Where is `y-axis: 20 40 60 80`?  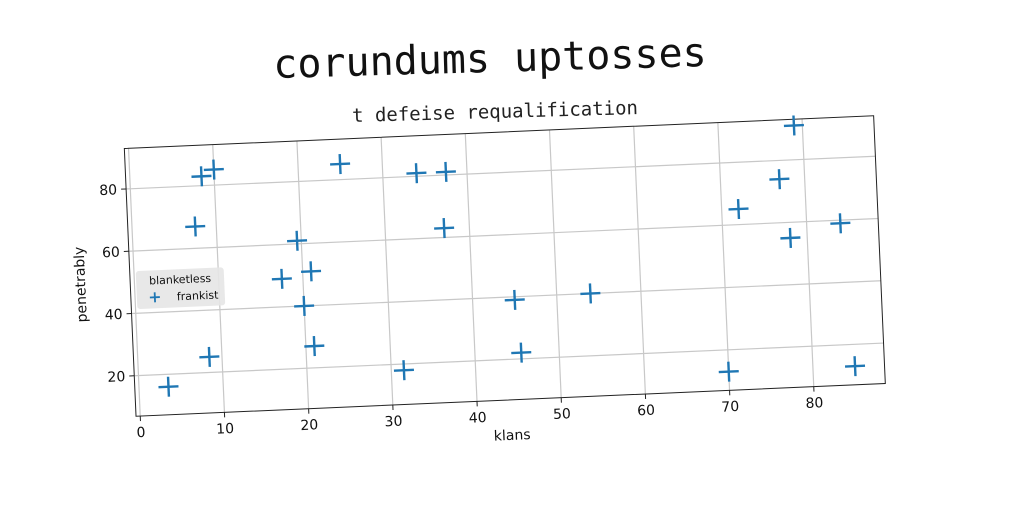 y-axis: 20 40 60 80 is located at coordinates (117, 284).